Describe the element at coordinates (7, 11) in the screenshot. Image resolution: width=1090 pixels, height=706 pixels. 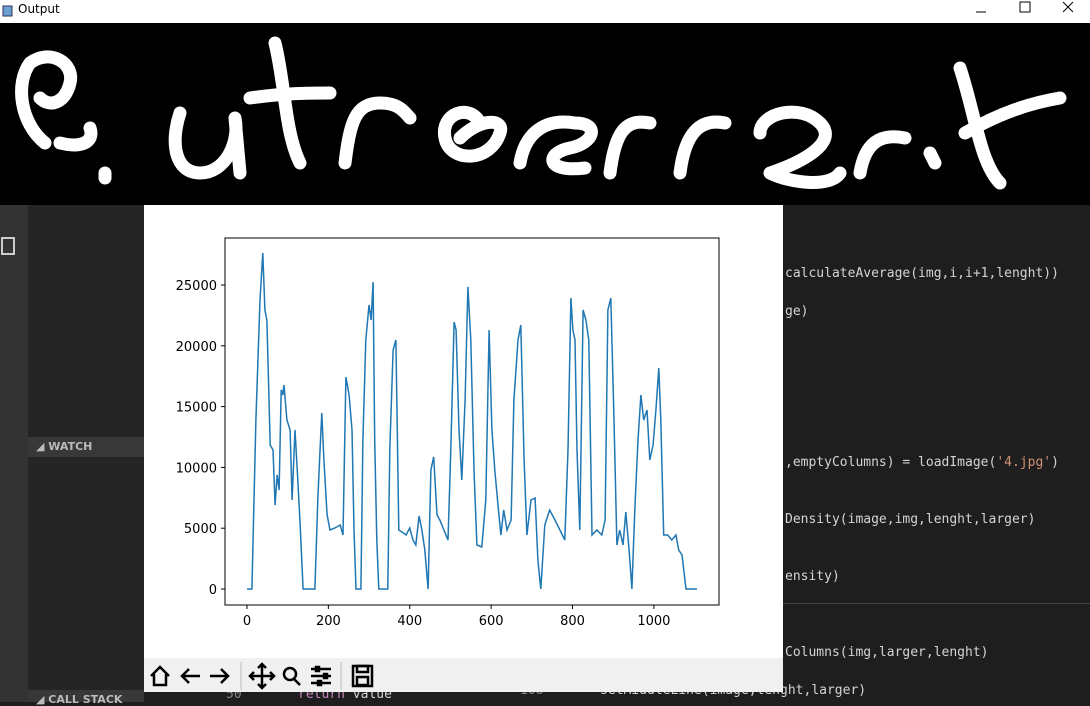
I see `app-icon` at that location.